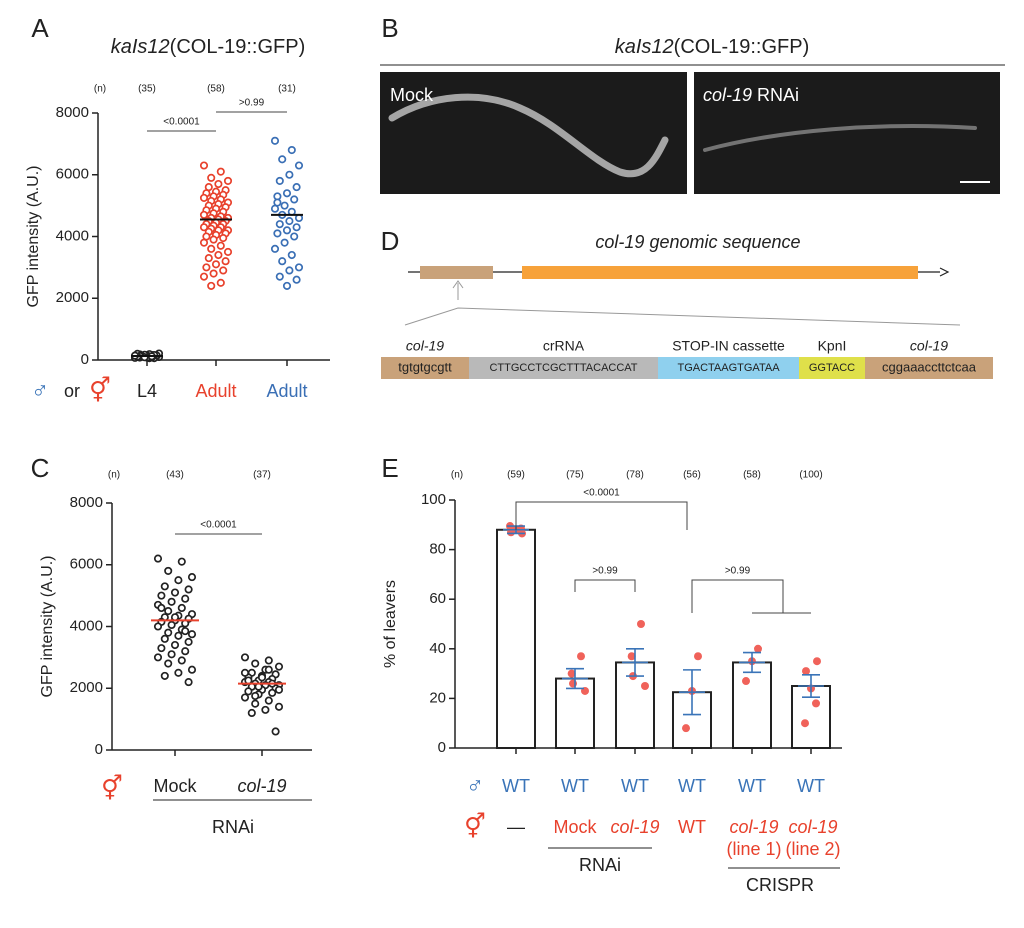 The height and width of the screenshot is (928, 1024). Describe the element at coordinates (389, 468) in the screenshot. I see `panel-letter: E` at that location.